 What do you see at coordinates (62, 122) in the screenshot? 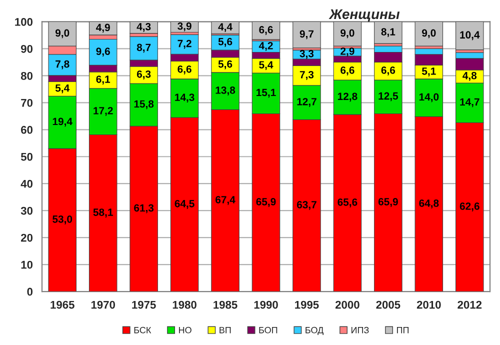
I see `data-label: 19,4` at bounding box center [62, 122].